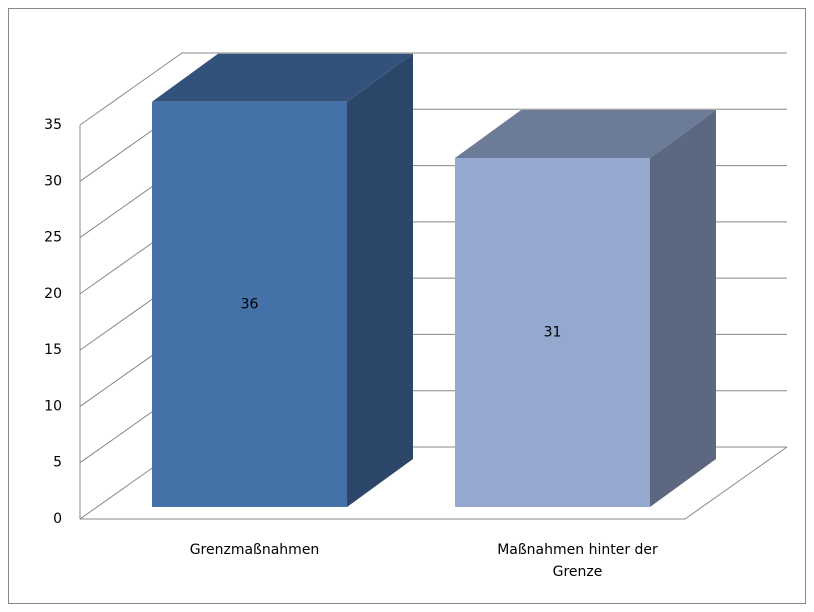 This screenshot has height=612, width=814. I want to click on x-tick-label: Maßnahmen hinter der Grenze, so click(577, 561).